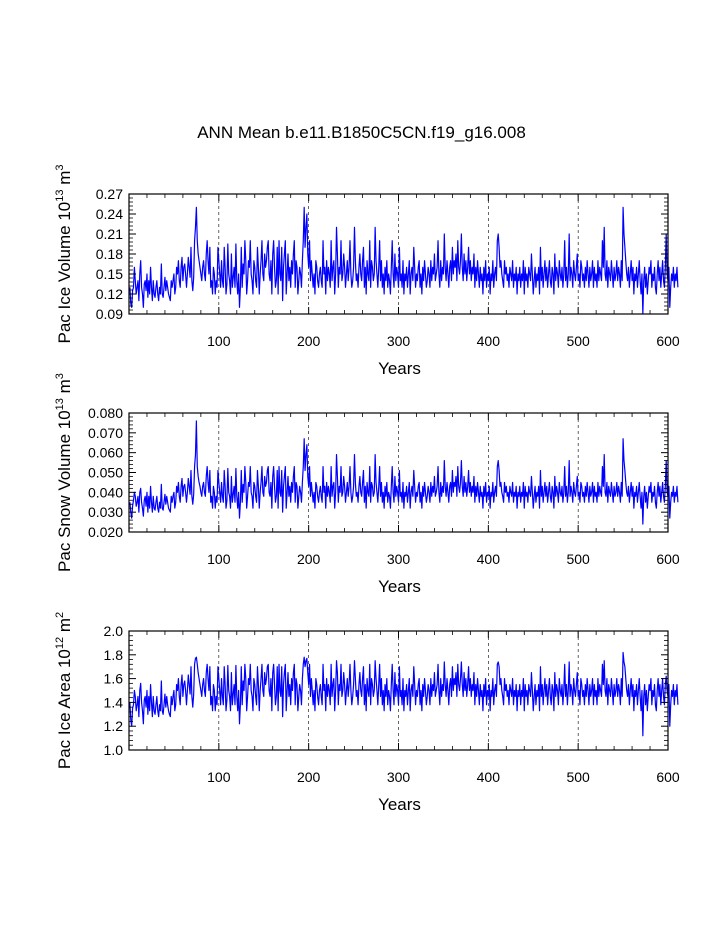 This screenshot has width=723, height=935. Describe the element at coordinates (114, 679) in the screenshot. I see `y-tick-label: 1.6` at that location.